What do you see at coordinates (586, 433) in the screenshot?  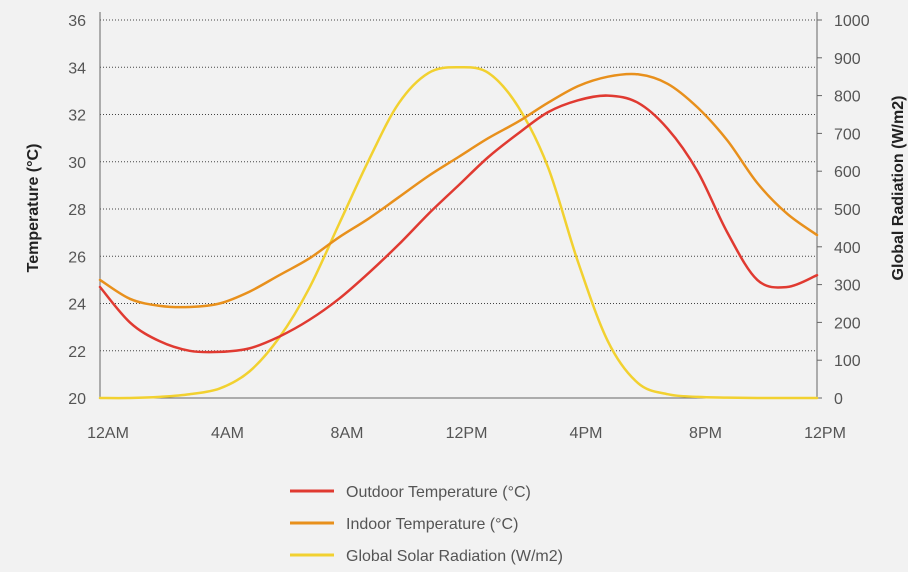 I see `x-tick-label: 4PM` at bounding box center [586, 433].